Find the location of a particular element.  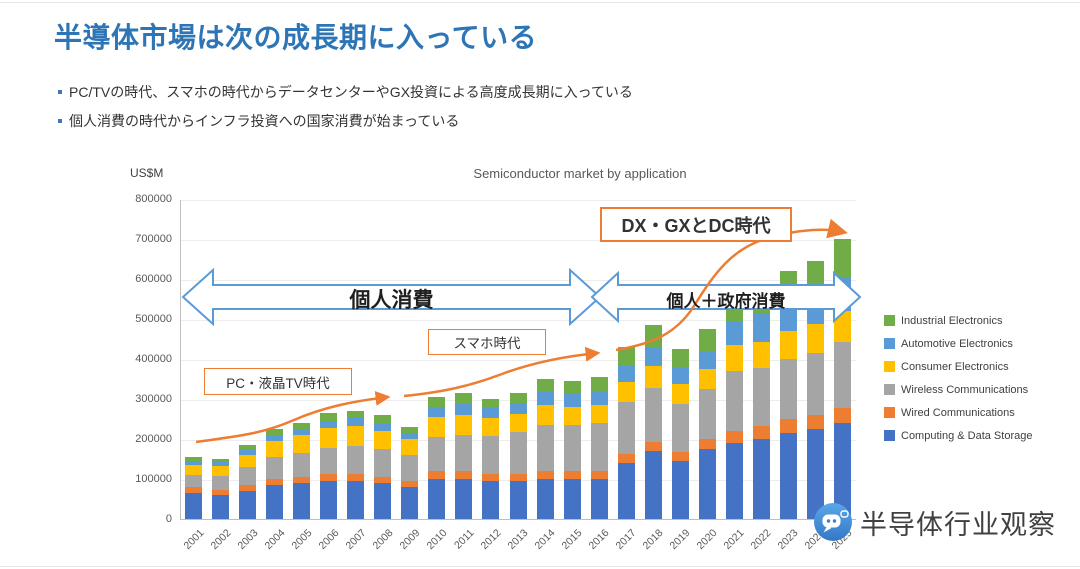

bar-2012 is located at coordinates (491, 459).